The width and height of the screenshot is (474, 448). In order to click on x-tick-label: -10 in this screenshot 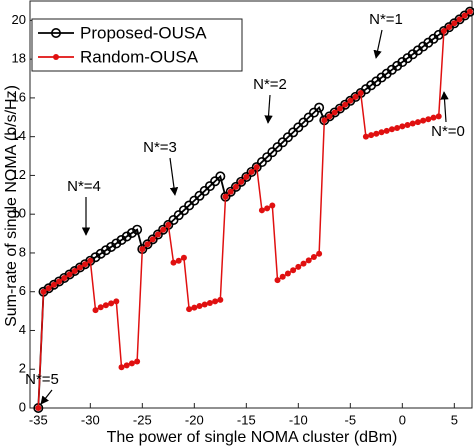, I will do `click(298, 419)`.